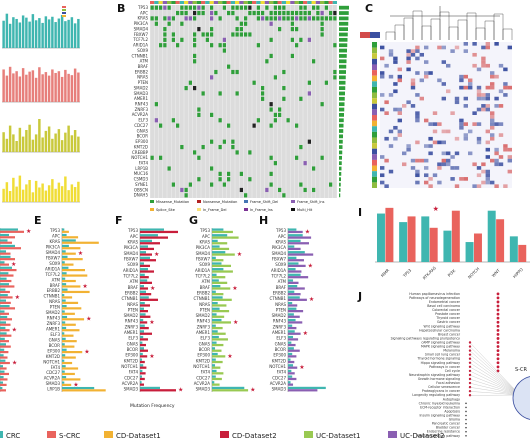 This screenshot has width=530, height=443. What do you see at coordinates (495, 381) in the screenshot?
I see `panel-j-connector-line` at bounding box center [495, 381].